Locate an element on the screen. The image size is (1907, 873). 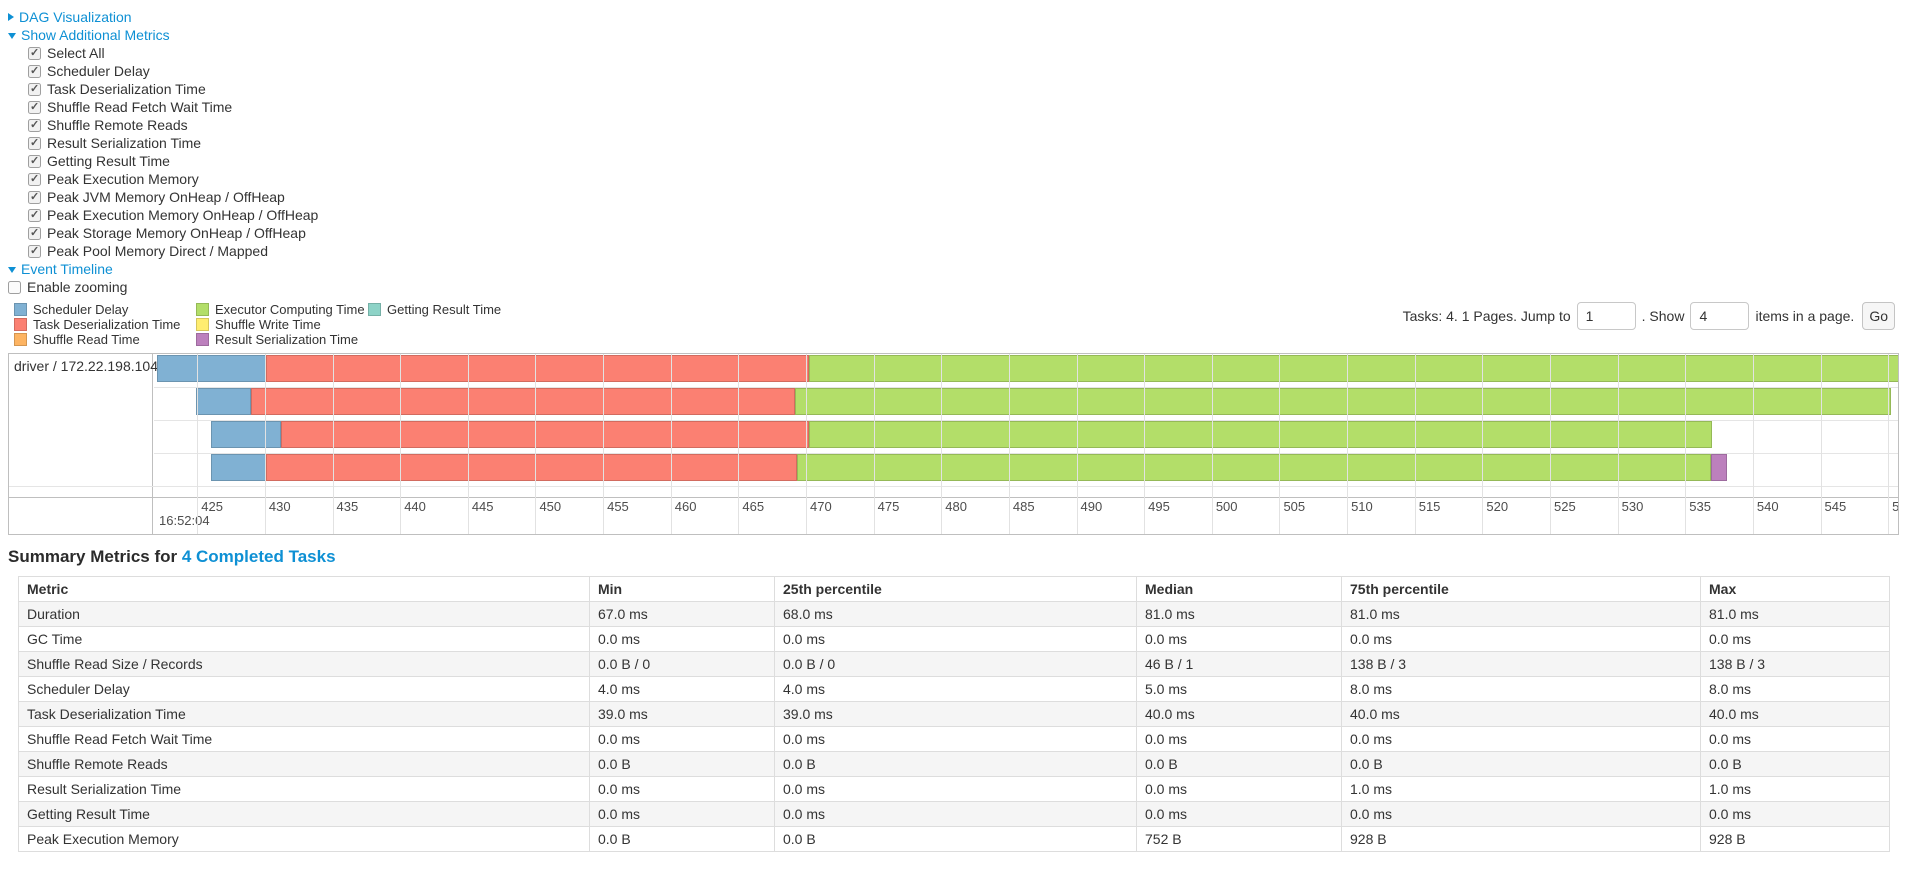
timeline-group-column: driver / 172.22.198.104 is located at coordinates (83, 444).